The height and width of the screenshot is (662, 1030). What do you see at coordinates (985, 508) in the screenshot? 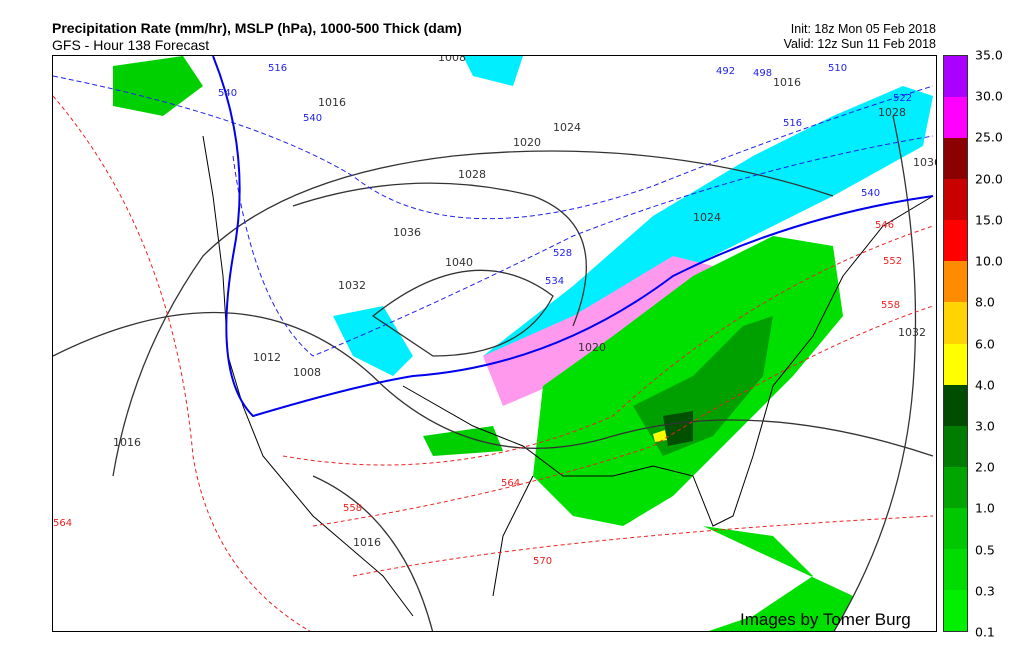
I see `colorbar-tick-label: 1.0` at bounding box center [985, 508].